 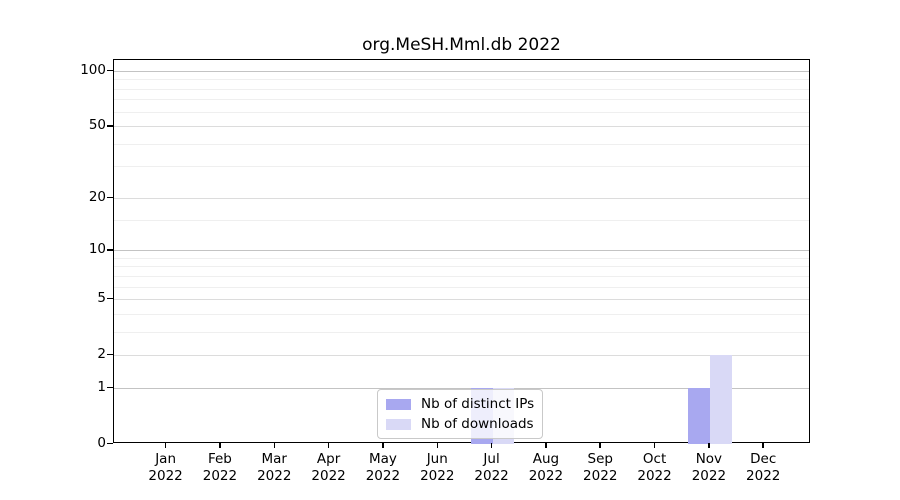 What do you see at coordinates (93, 69) in the screenshot?
I see `y-tick-label: 100` at bounding box center [93, 69].